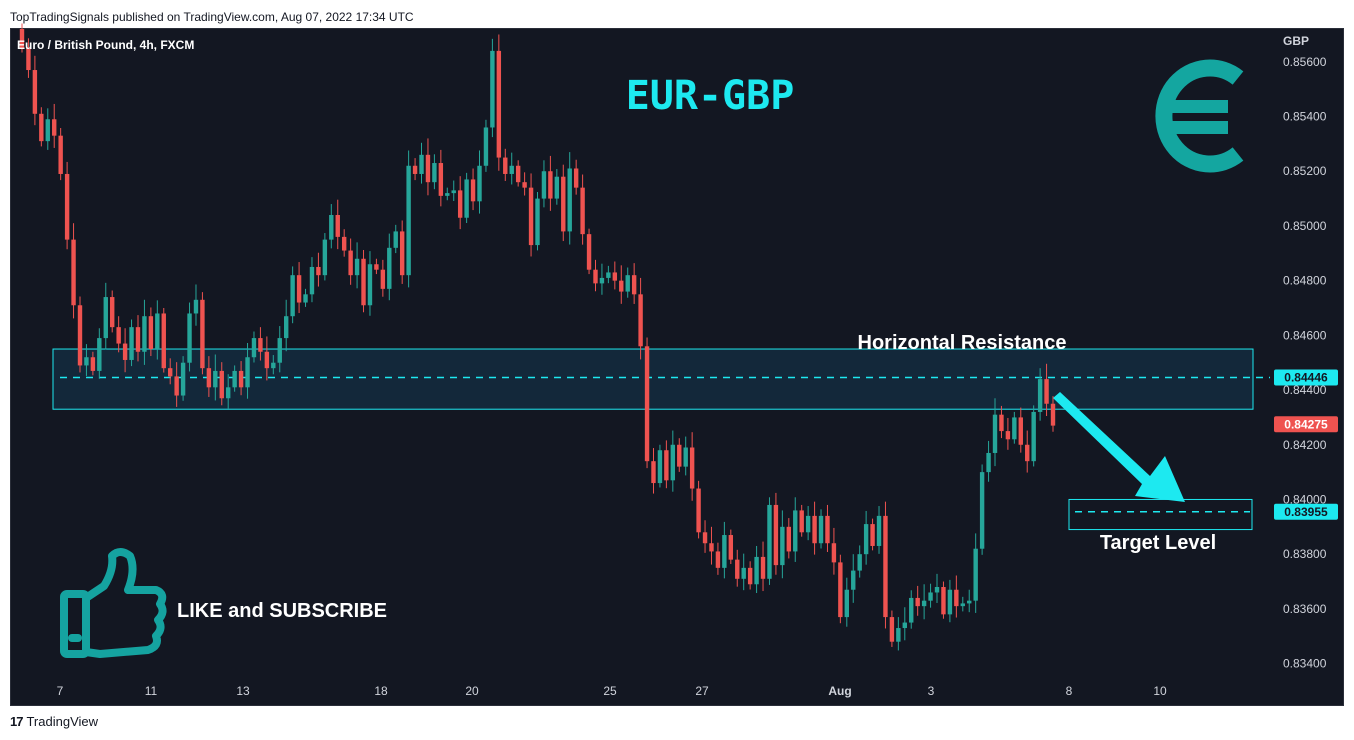 The width and height of the screenshot is (1354, 740). I want to click on target-zone, so click(1160, 514).